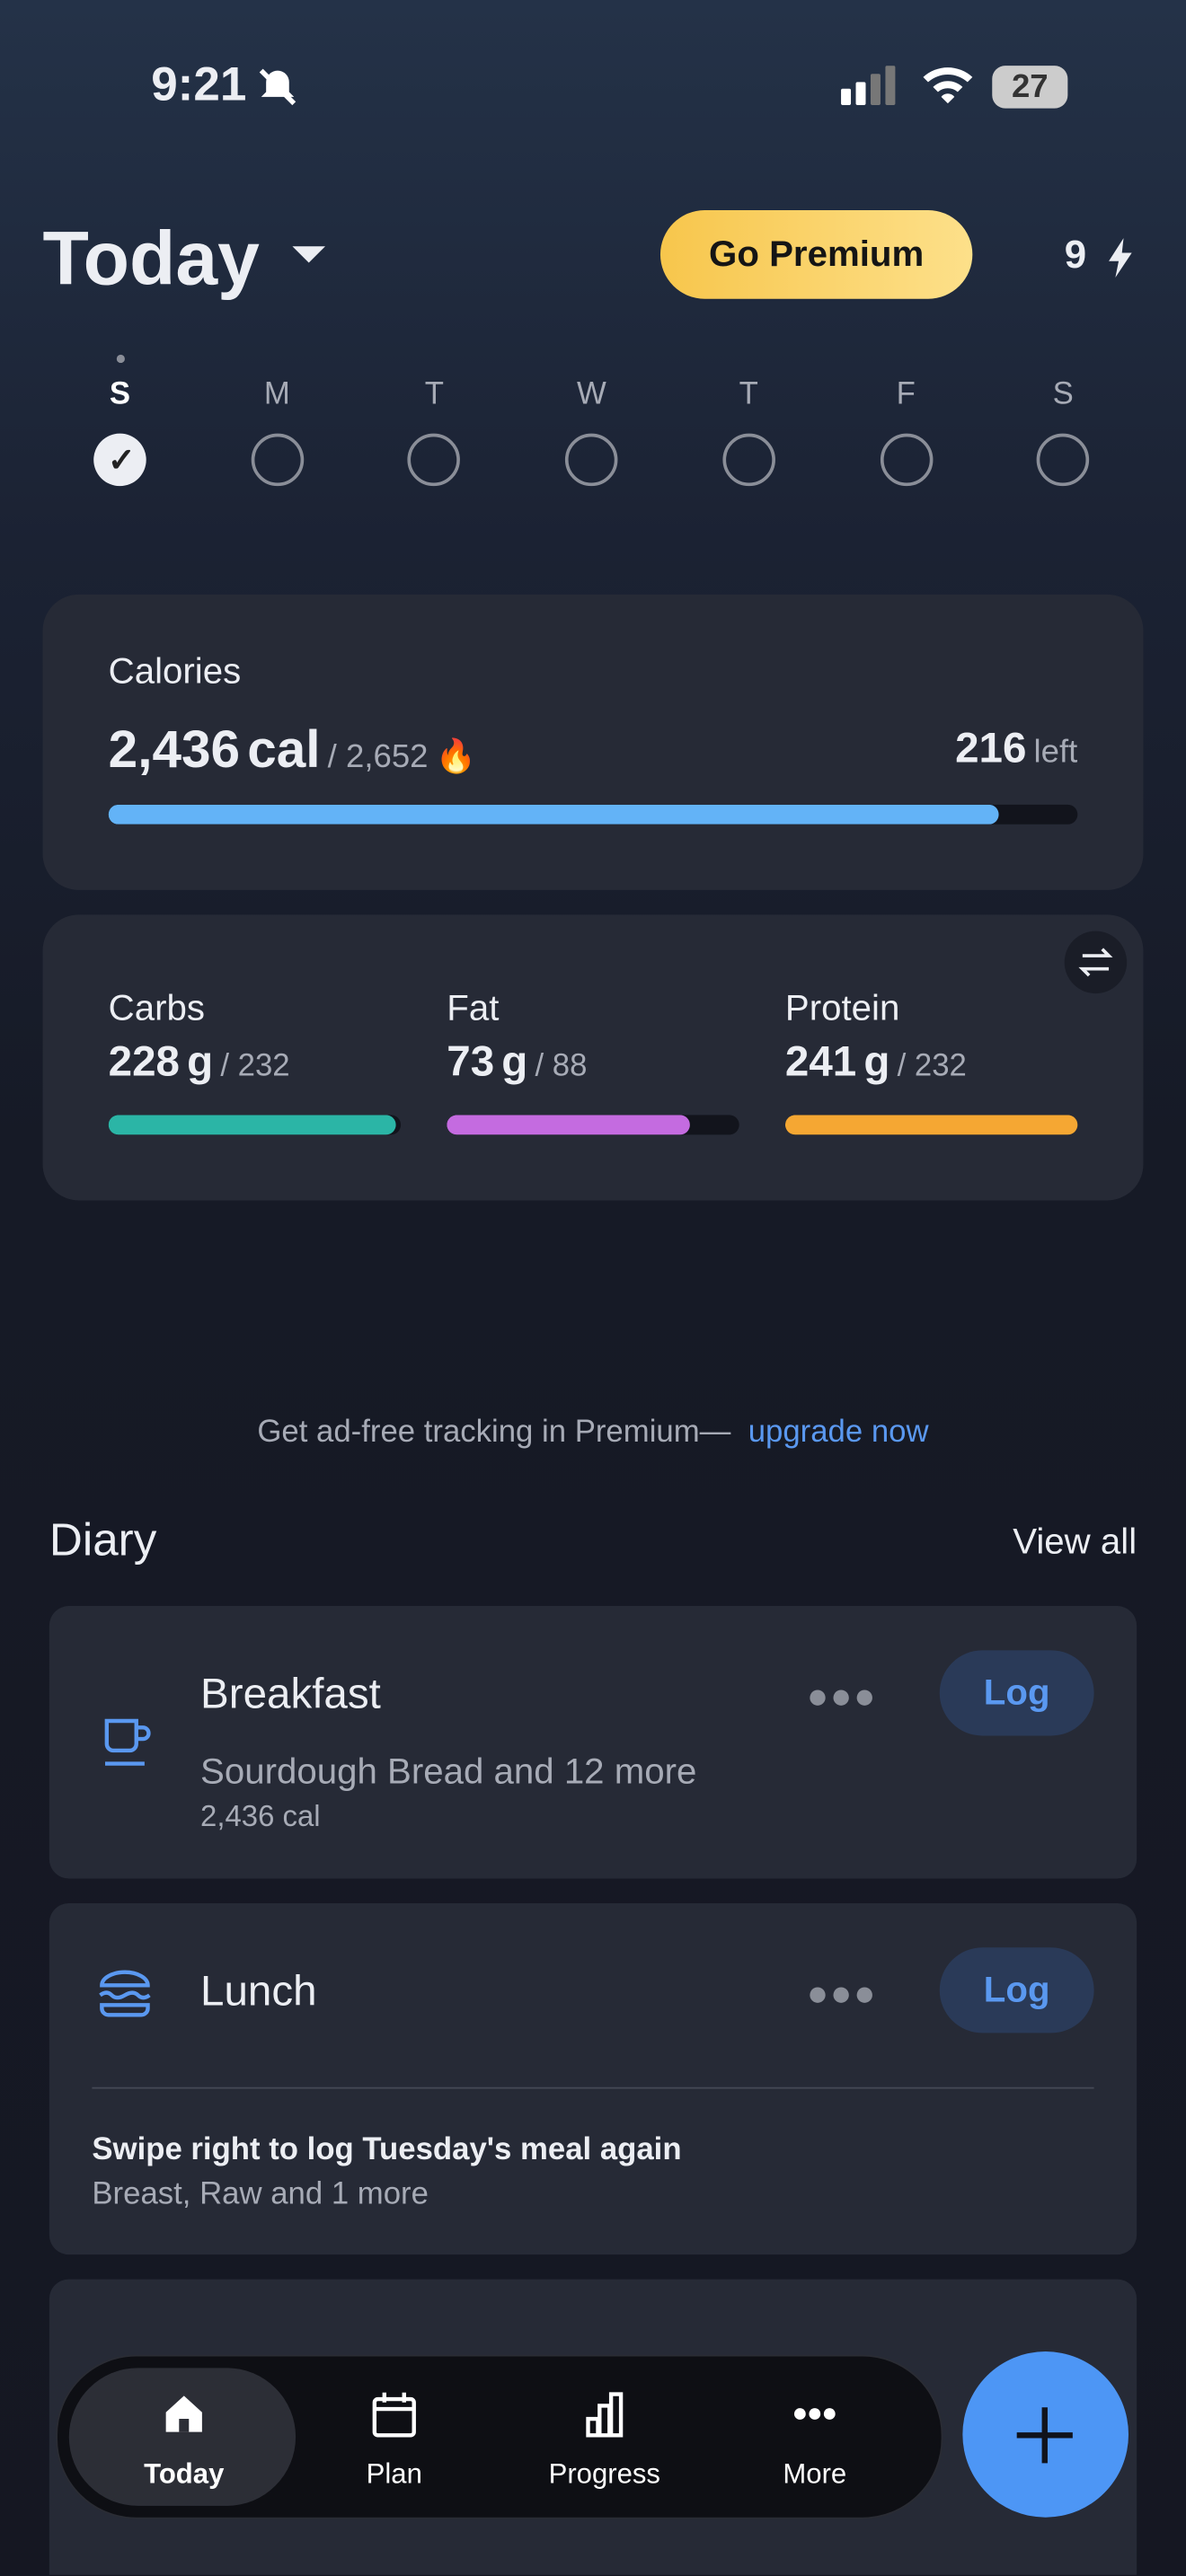  Describe the element at coordinates (258, 1990) in the screenshot. I see `meal-name: Lunch` at that location.